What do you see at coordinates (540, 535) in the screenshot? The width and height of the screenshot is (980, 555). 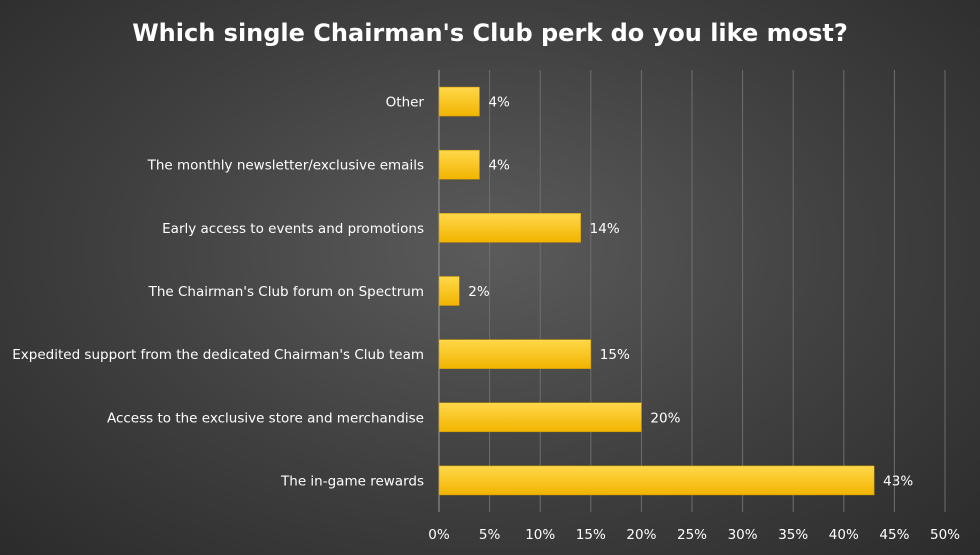 I see `x-tick-label: 10%` at bounding box center [540, 535].